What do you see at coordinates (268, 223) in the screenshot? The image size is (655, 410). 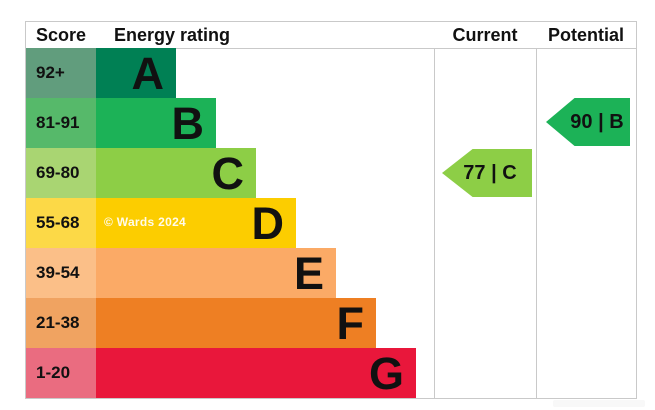 I see `band-letter: D` at bounding box center [268, 223].